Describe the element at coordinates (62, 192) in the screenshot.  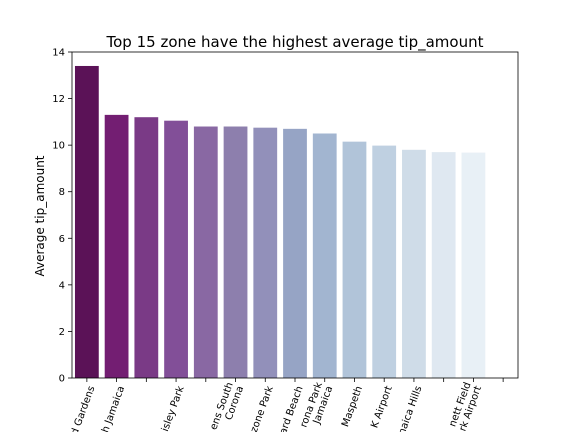
I see `y-tick-label: 8` at that location.